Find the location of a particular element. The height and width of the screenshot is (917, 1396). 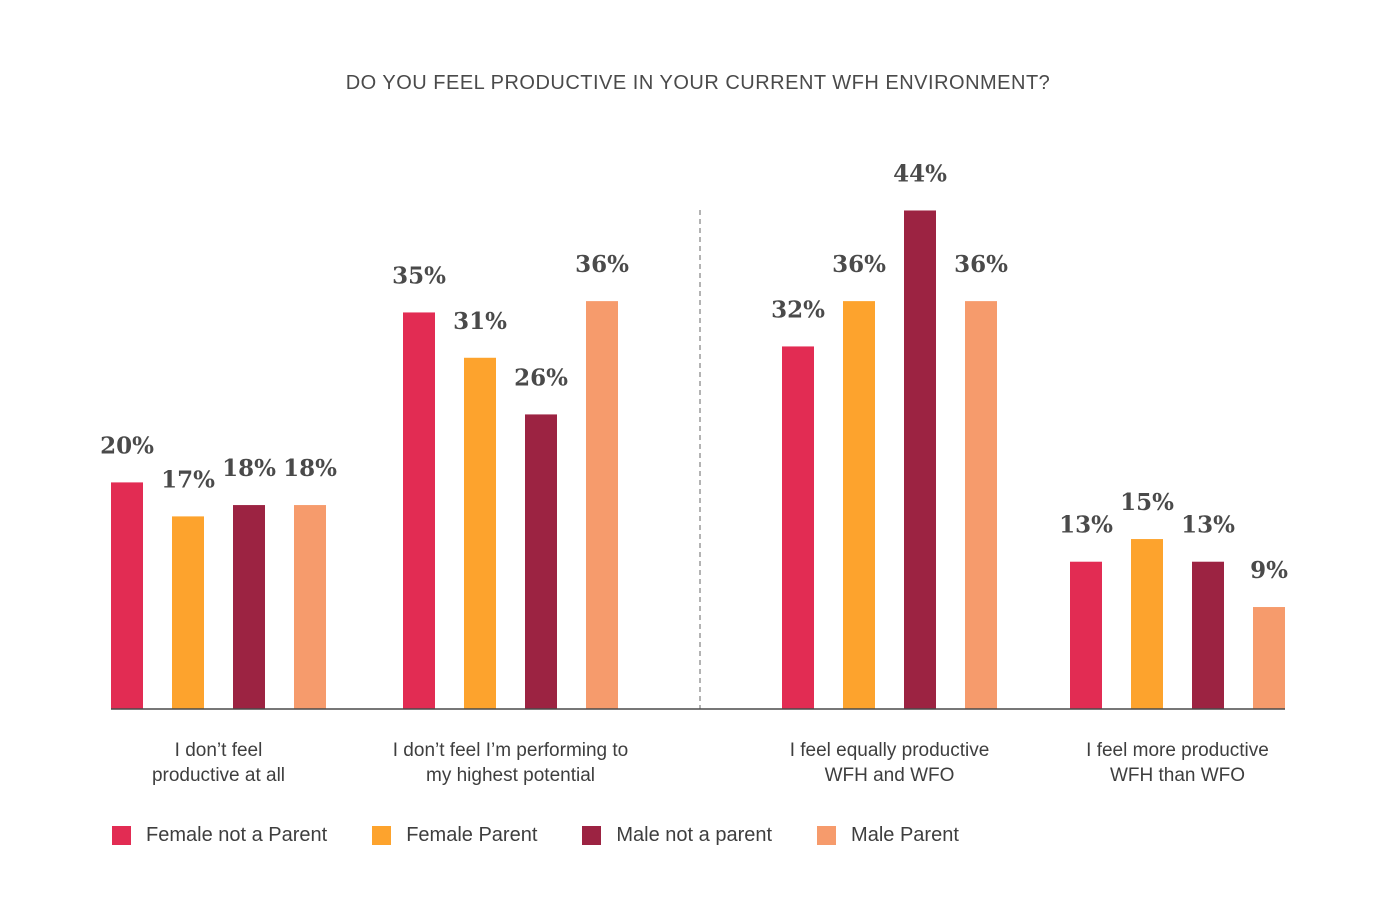

legend-item: Female not a Parent is located at coordinates (219, 835).